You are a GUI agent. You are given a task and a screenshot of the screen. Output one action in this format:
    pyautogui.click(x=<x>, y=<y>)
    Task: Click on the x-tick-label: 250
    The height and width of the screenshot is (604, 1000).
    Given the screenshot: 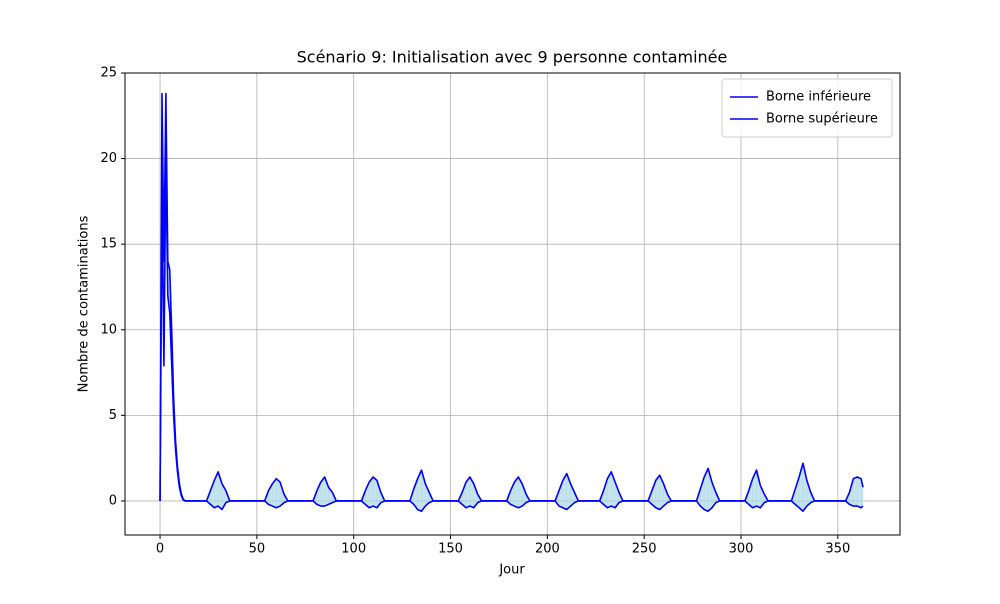 What is the action you would take?
    pyautogui.click(x=644, y=549)
    